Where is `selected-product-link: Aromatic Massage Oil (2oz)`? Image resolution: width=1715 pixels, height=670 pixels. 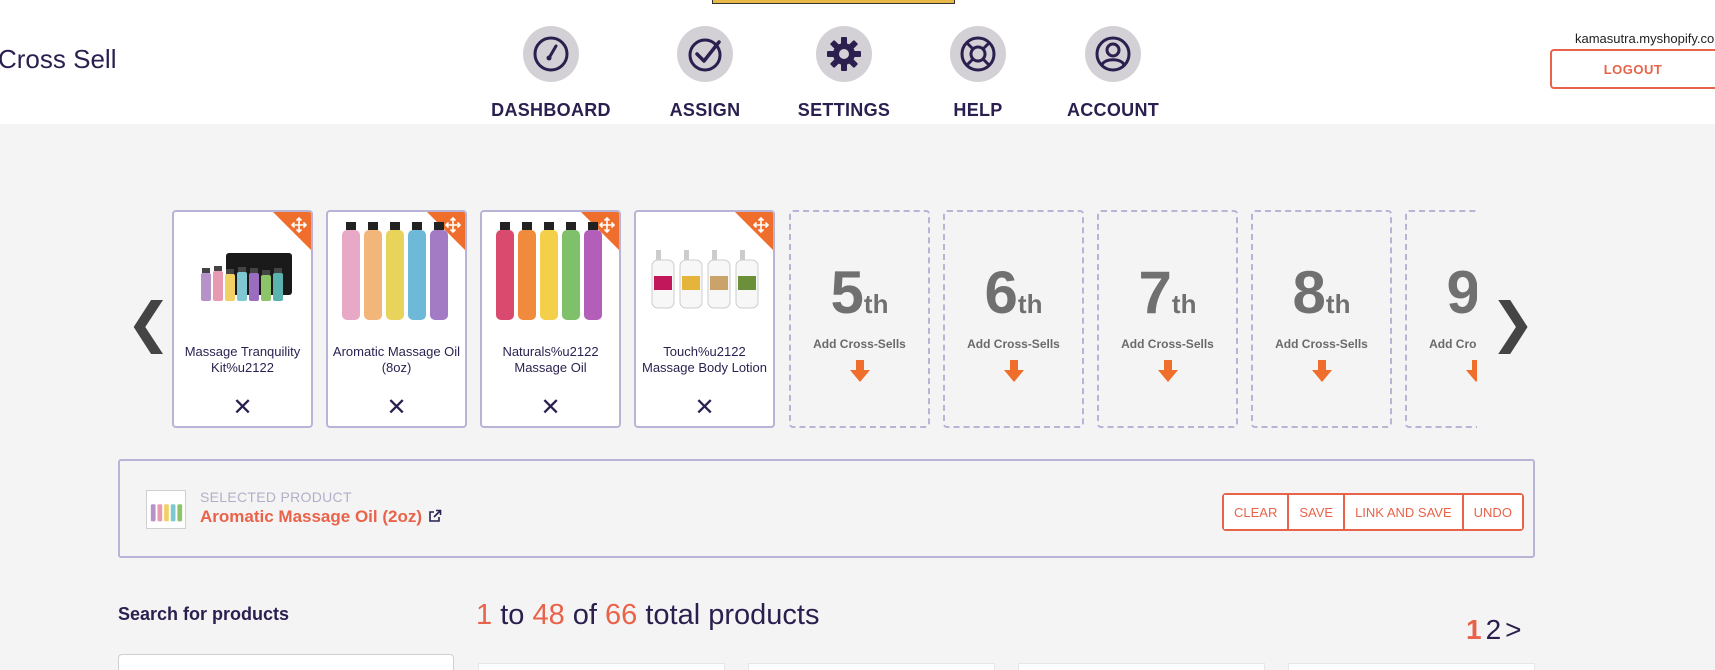
selected-product-link: Aromatic Massage Oil (2oz) is located at coordinates (321, 517).